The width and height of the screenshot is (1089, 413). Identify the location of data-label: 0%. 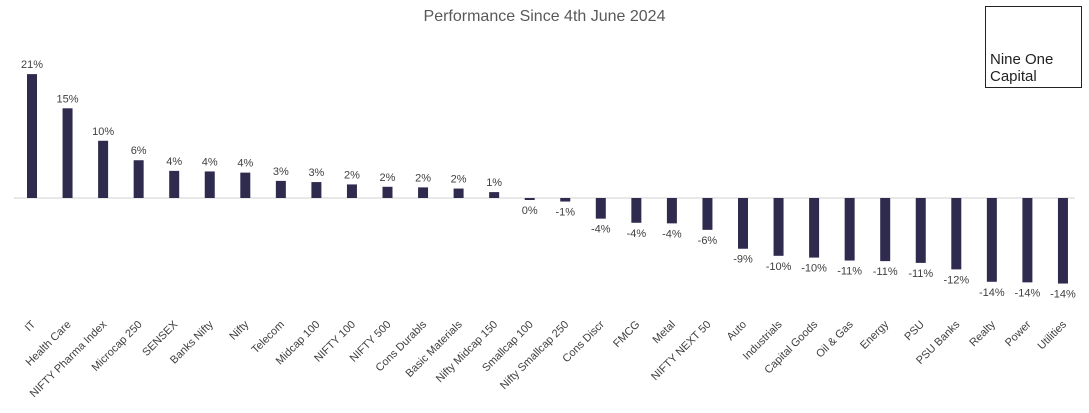
(530, 211).